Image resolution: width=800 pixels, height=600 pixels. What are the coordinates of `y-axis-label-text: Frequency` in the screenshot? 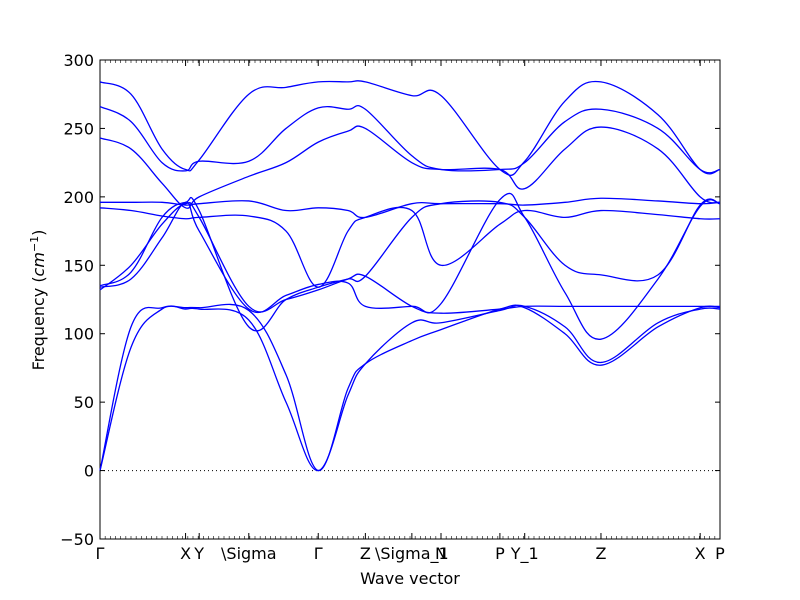 It's located at (38, 329).